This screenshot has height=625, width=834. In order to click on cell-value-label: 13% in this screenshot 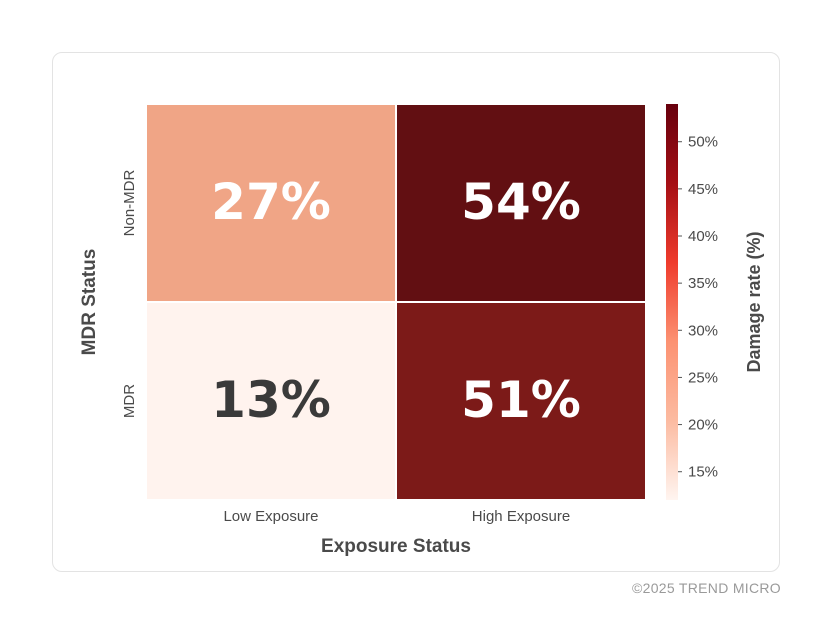, I will do `click(271, 400)`.